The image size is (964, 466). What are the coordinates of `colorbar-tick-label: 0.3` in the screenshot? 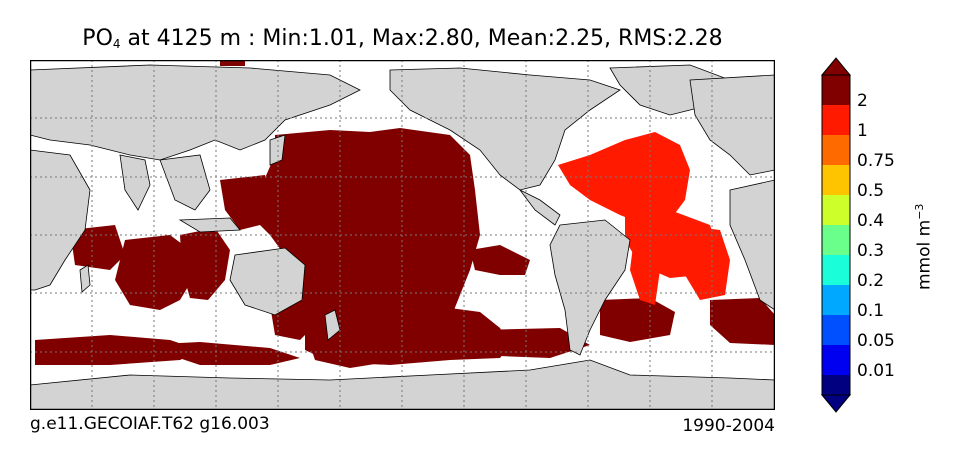 It's located at (871, 251).